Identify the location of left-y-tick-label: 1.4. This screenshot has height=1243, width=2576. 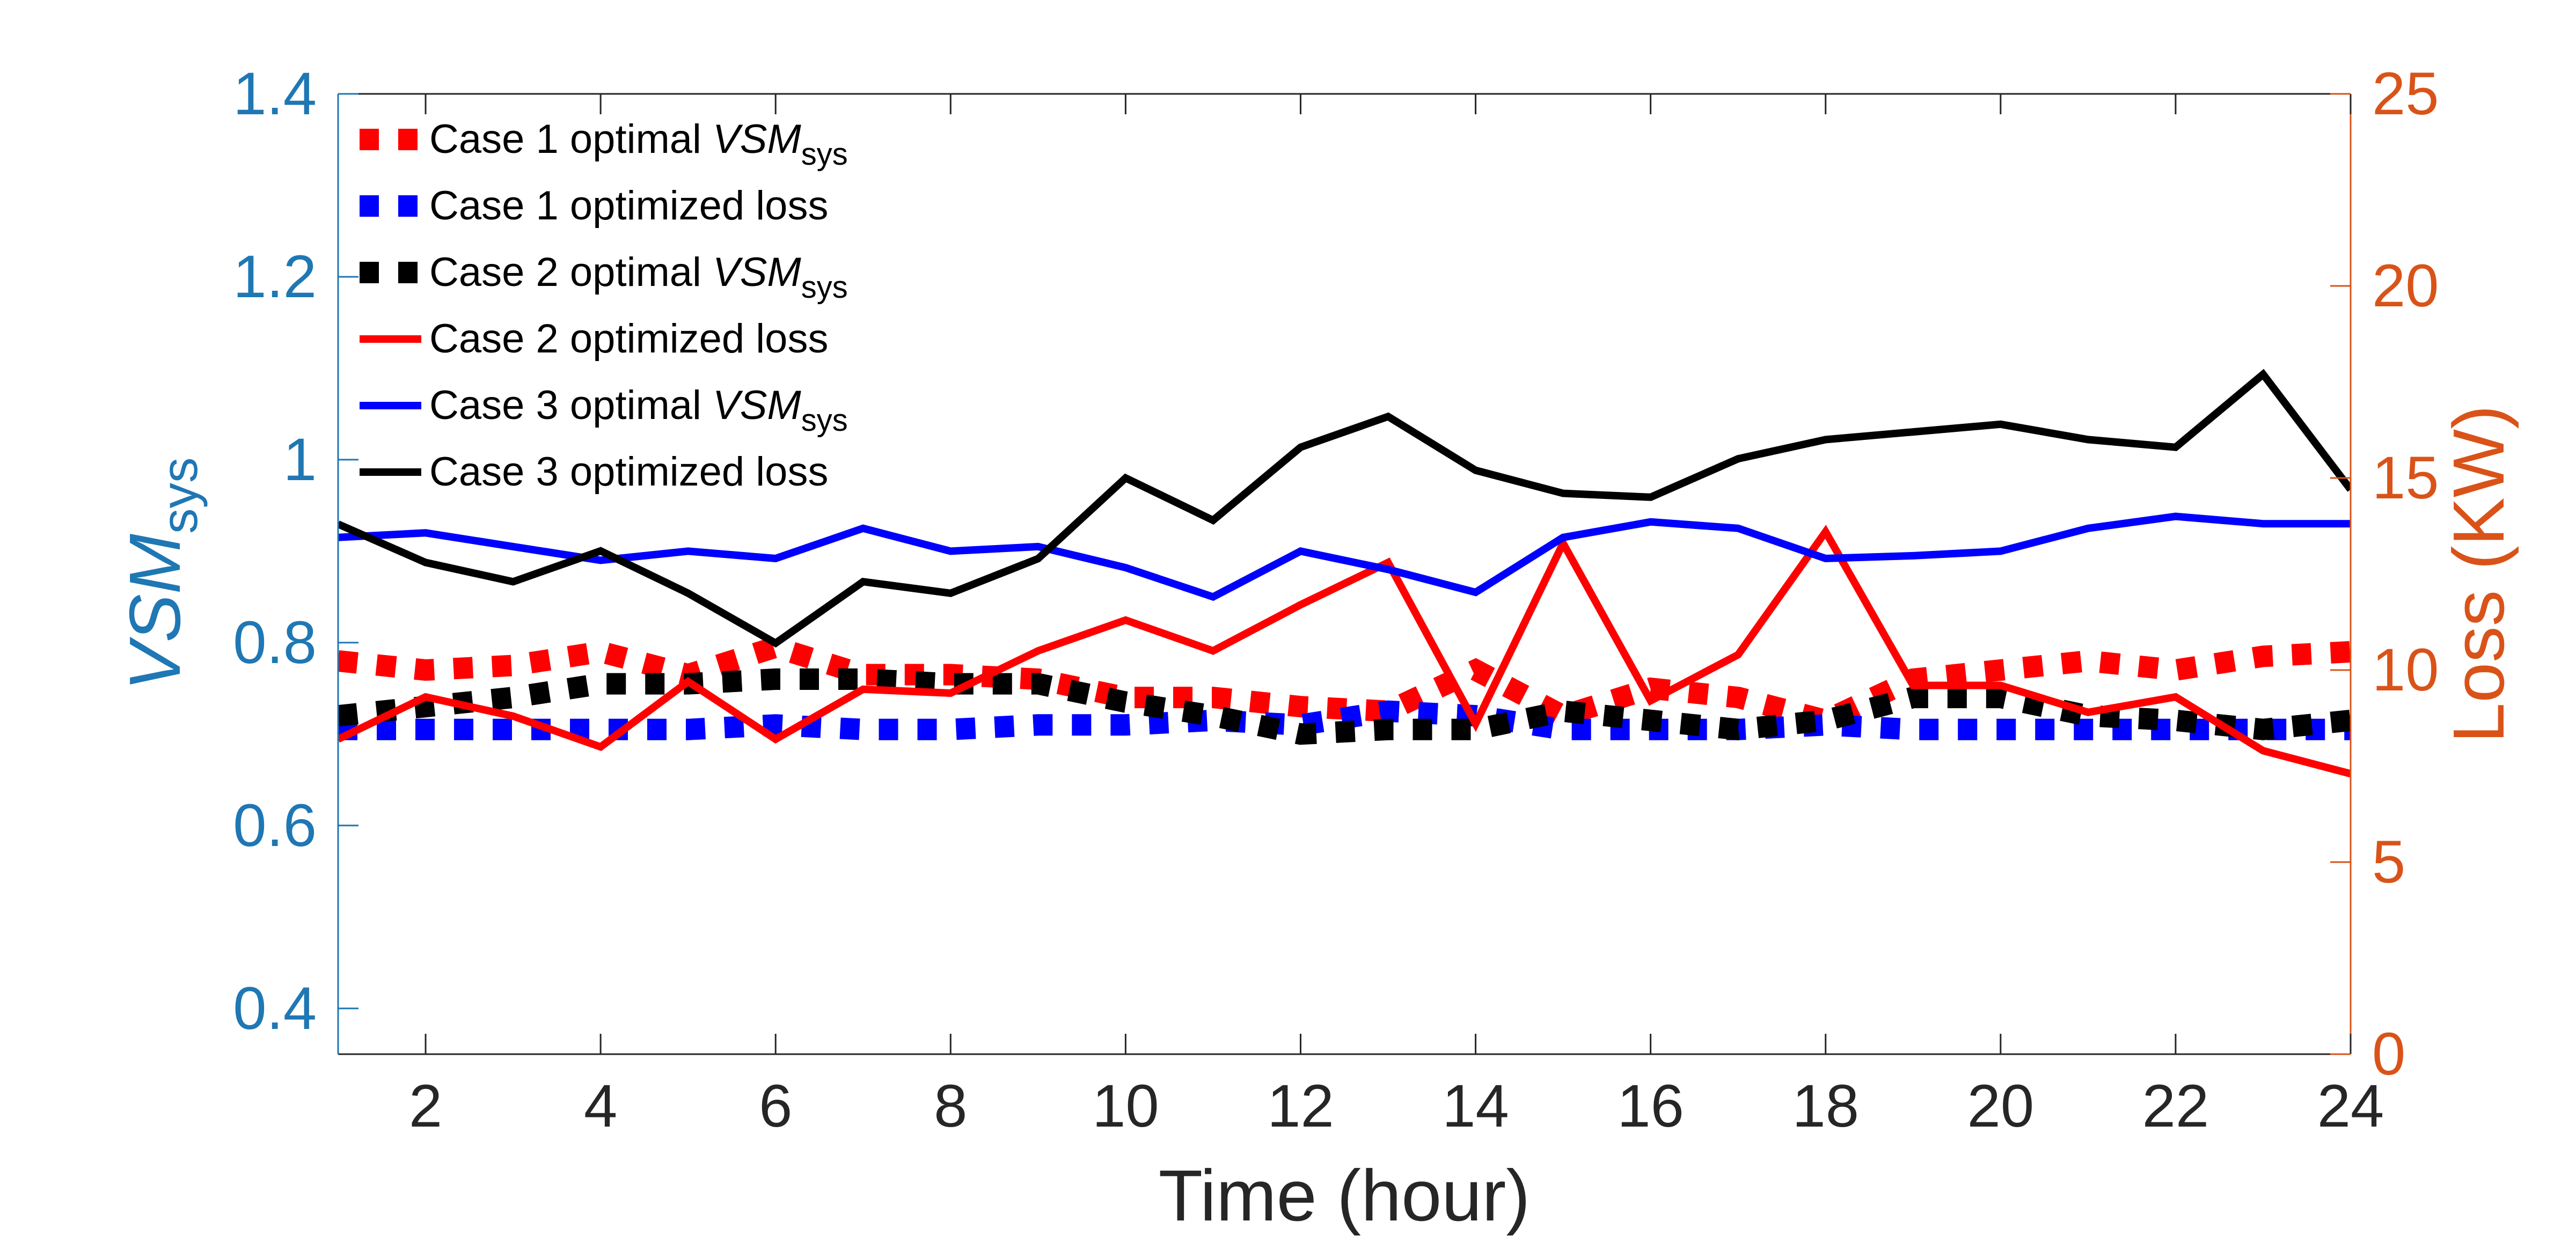
(275, 93).